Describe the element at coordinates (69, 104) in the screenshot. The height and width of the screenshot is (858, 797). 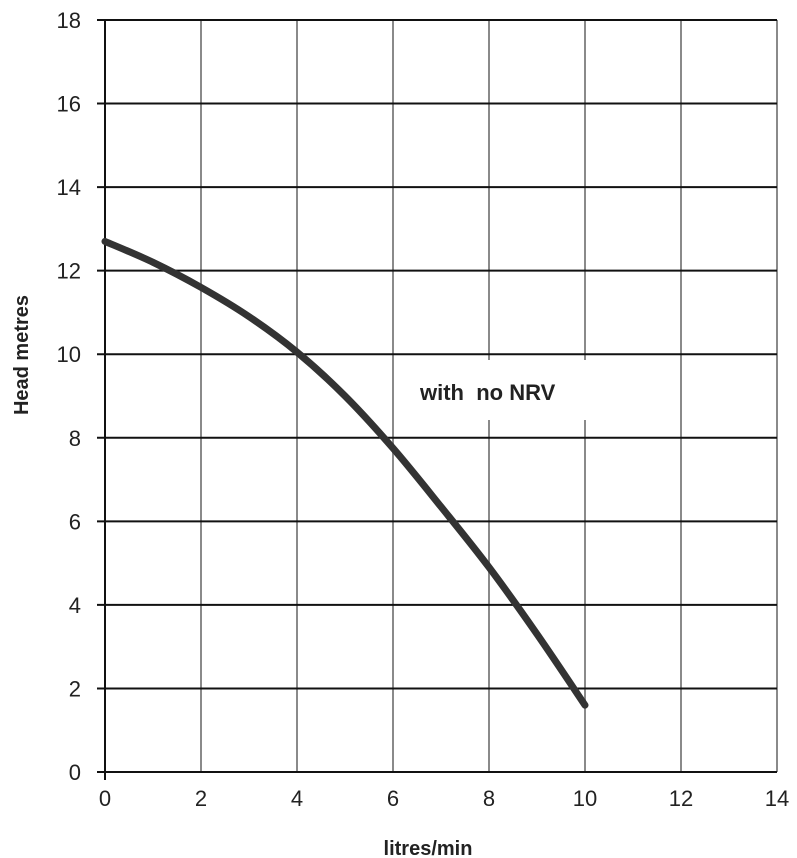
I see `y-tick-label: 16` at that location.